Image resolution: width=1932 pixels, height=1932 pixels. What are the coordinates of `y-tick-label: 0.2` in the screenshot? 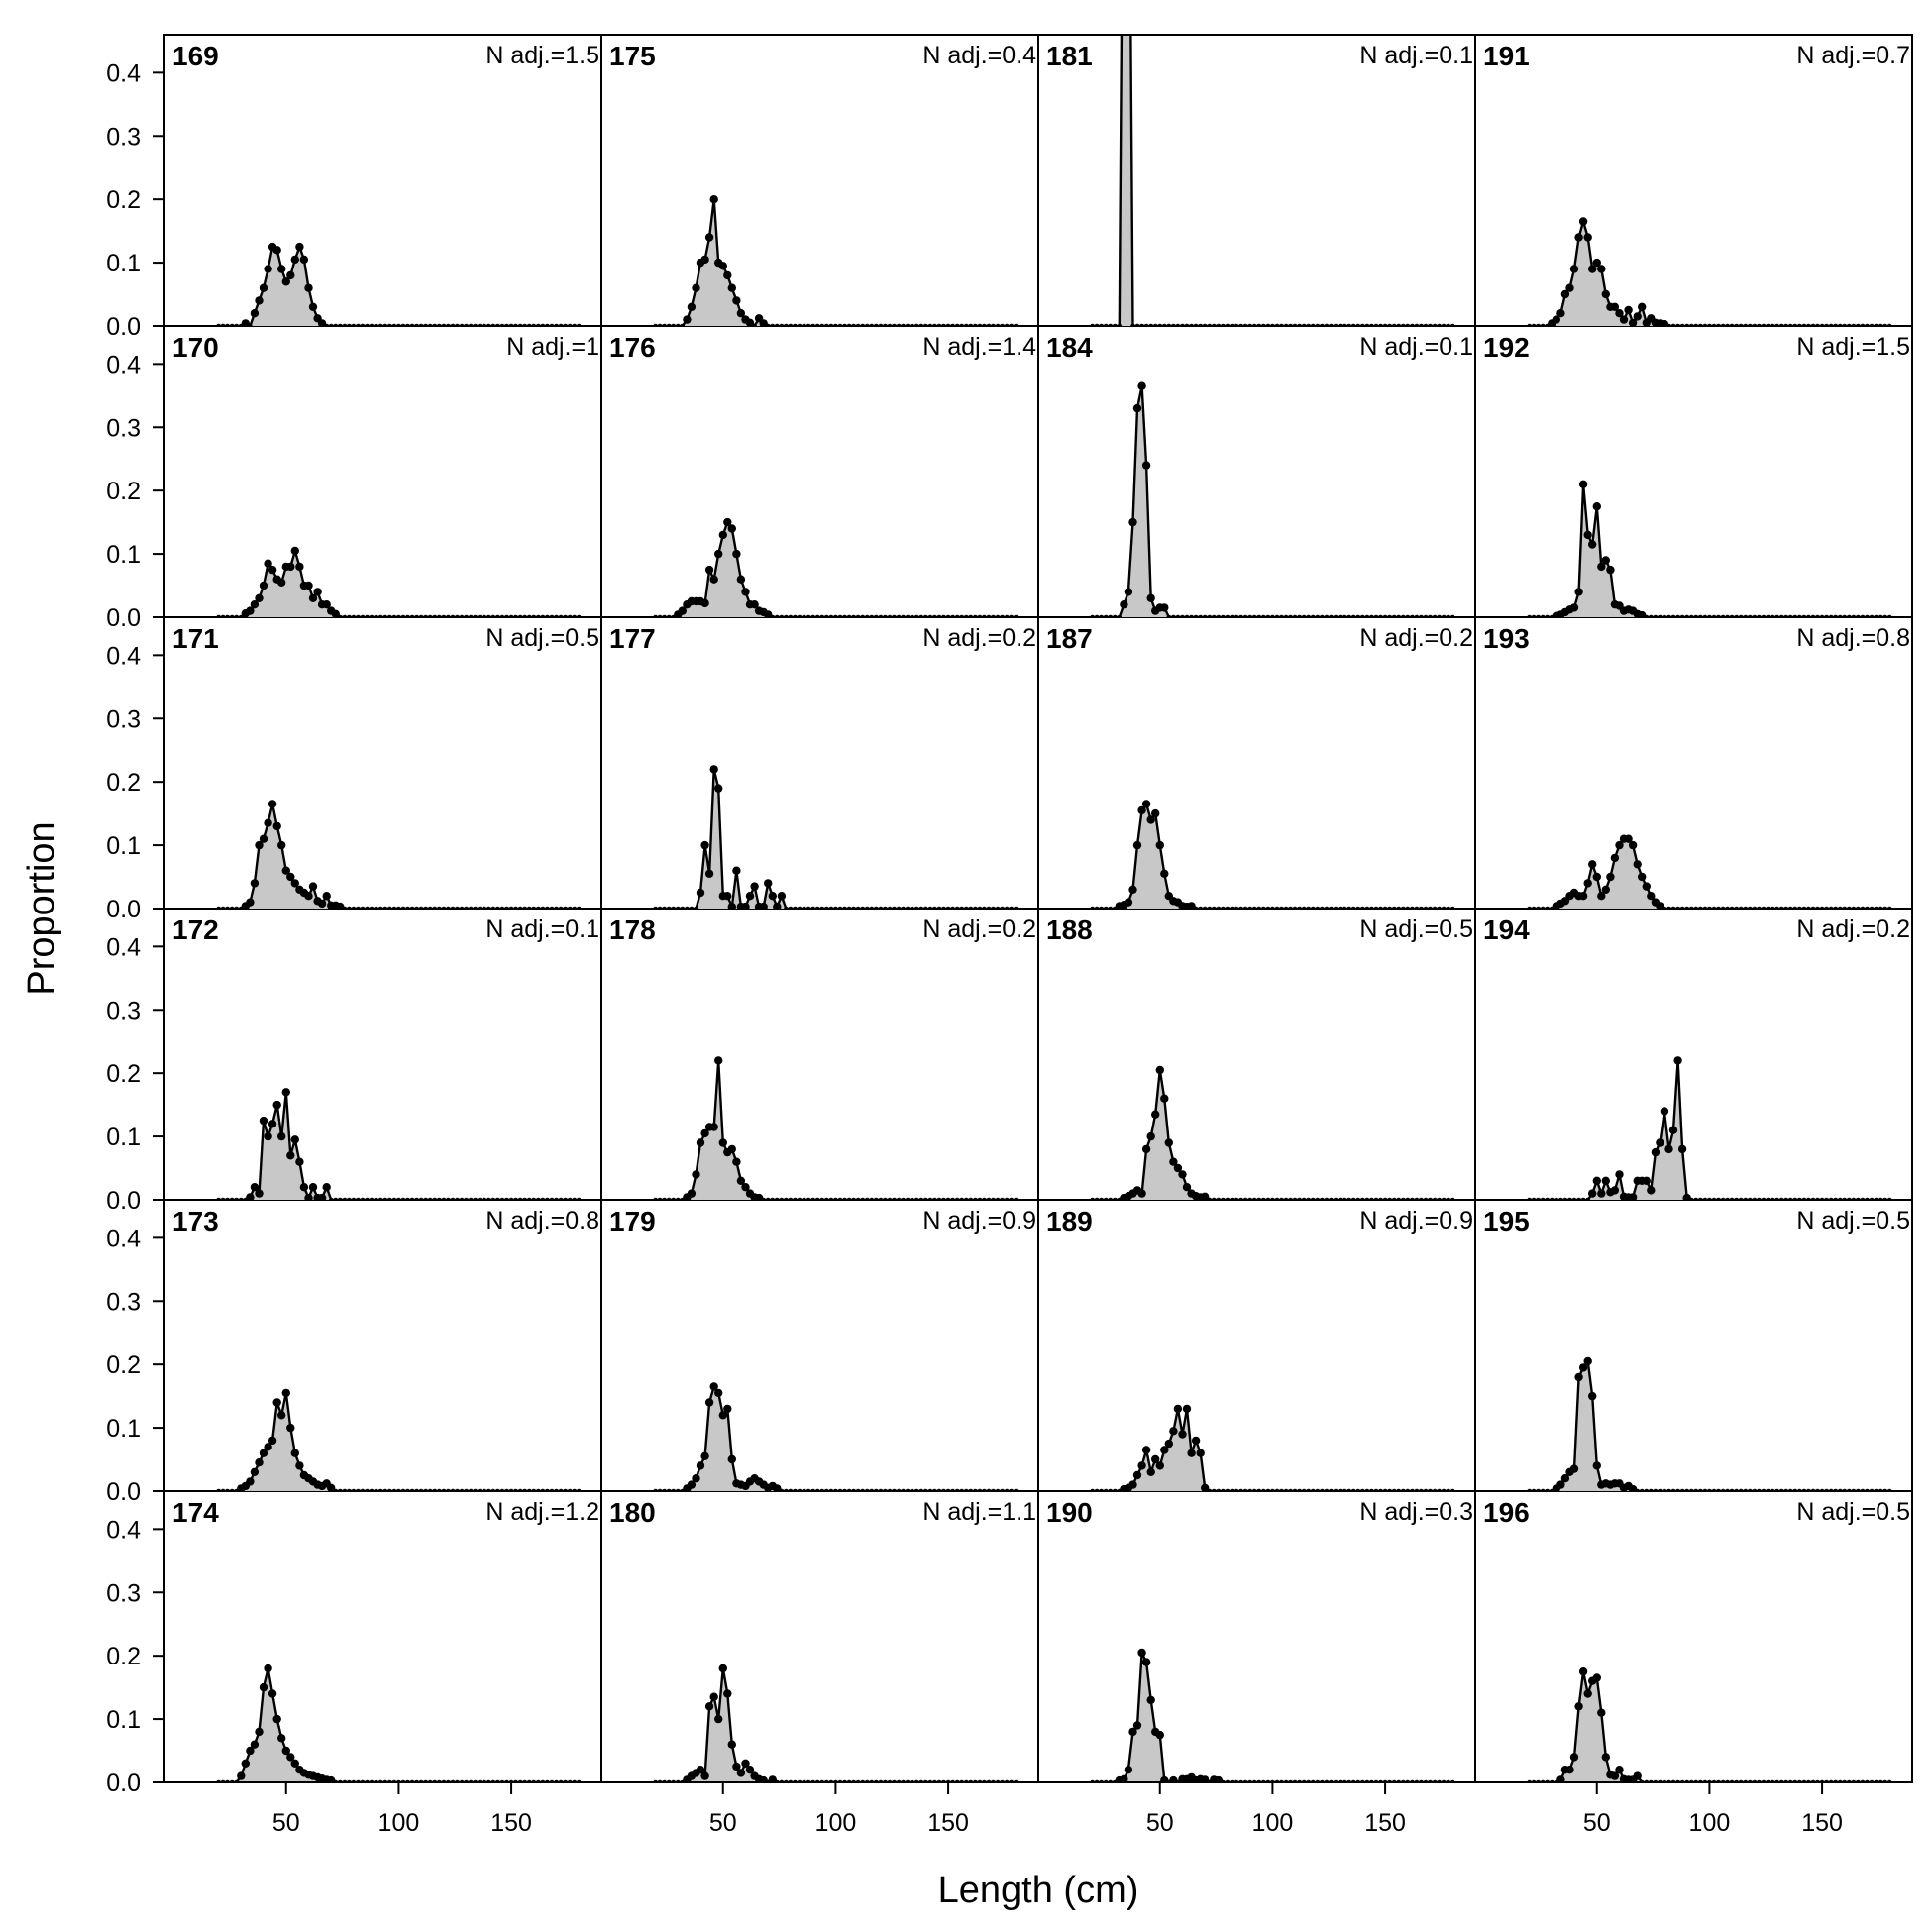 It's located at (124, 492).